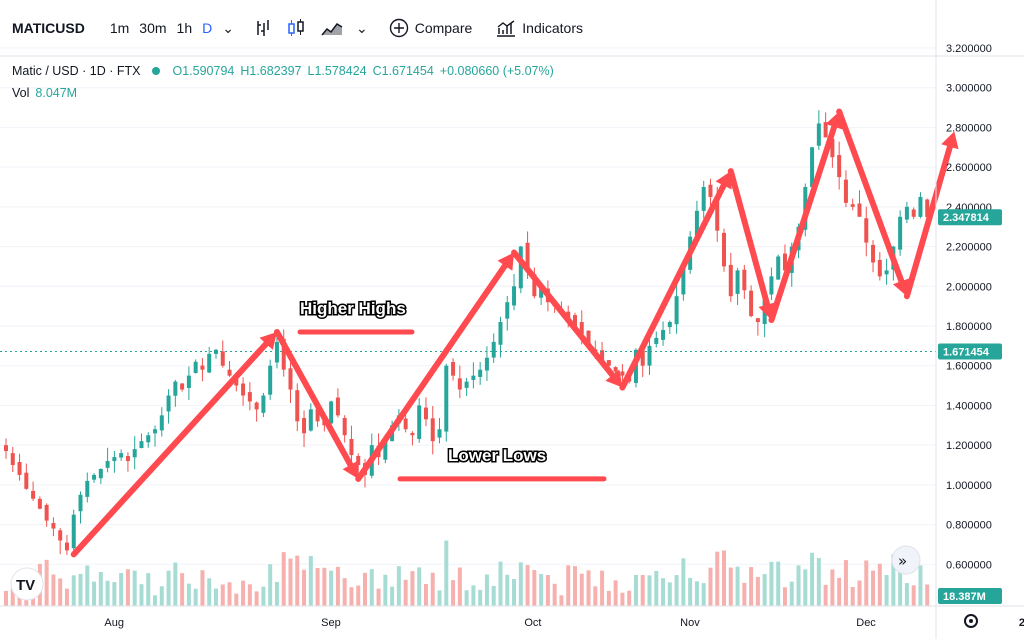 The height and width of the screenshot is (639, 1024). Describe the element at coordinates (332, 28) in the screenshot. I see `area-style-button` at that location.